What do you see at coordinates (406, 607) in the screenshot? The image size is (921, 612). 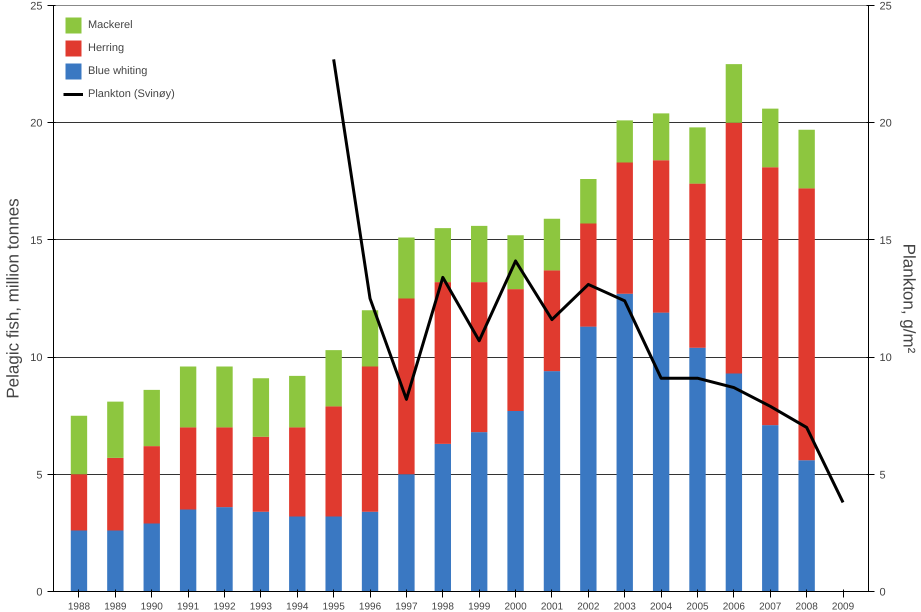 I see `x-tick-label: 1997` at bounding box center [406, 607].